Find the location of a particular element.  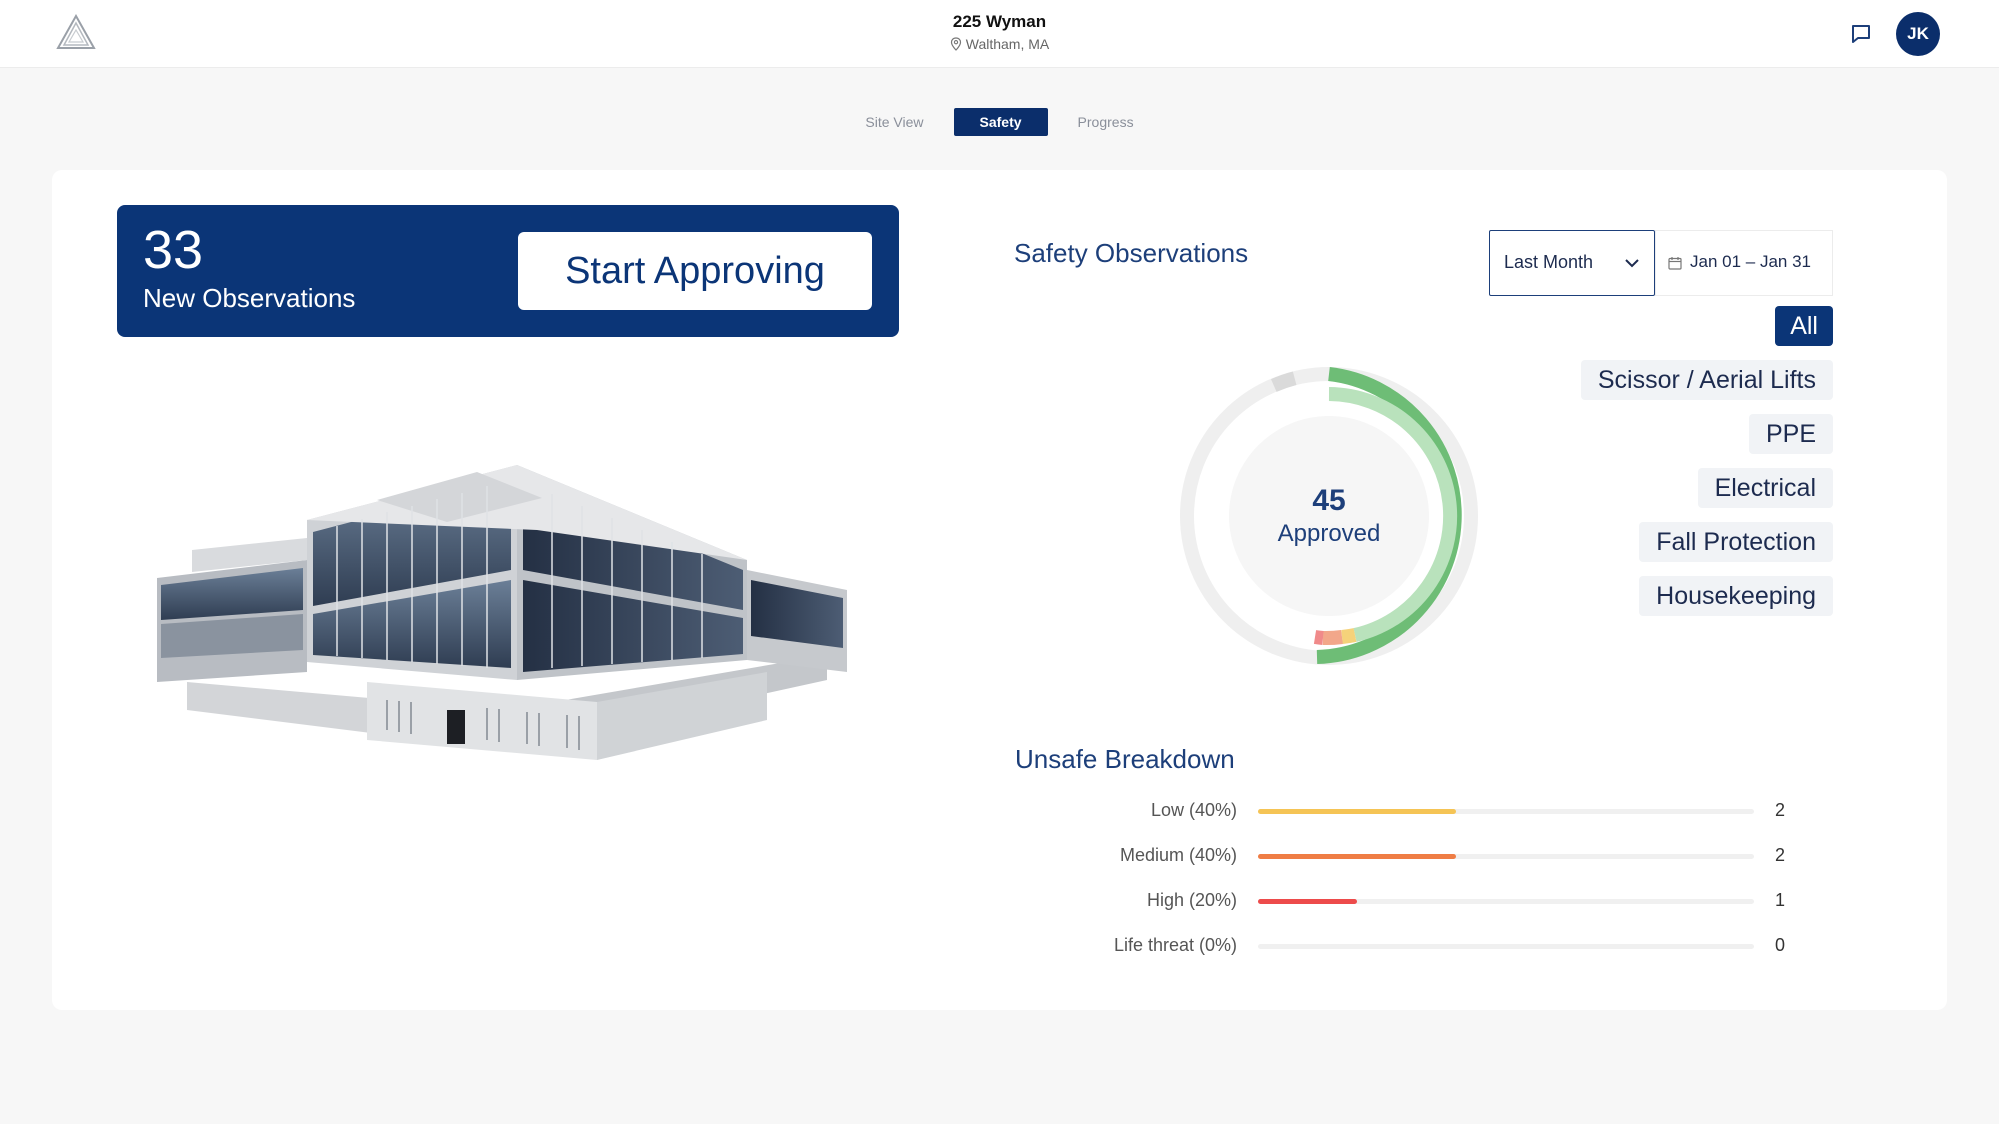

start-approving-button: Start Approving is located at coordinates (695, 271).